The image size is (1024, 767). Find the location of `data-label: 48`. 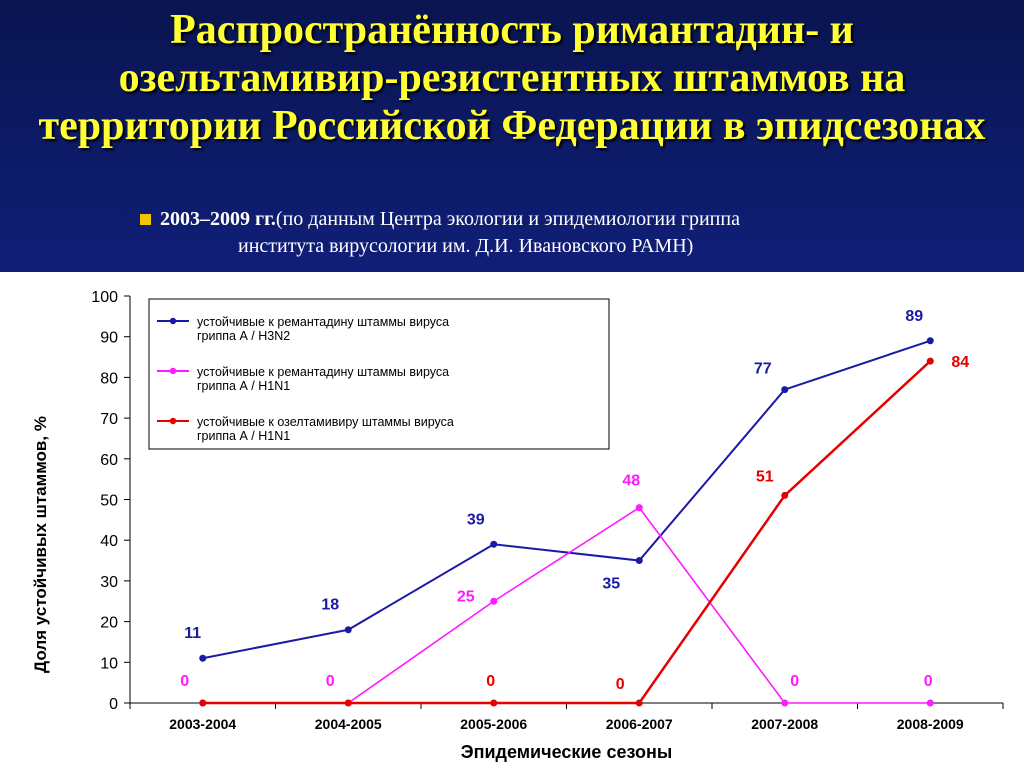

data-label: 48 is located at coordinates (631, 481).